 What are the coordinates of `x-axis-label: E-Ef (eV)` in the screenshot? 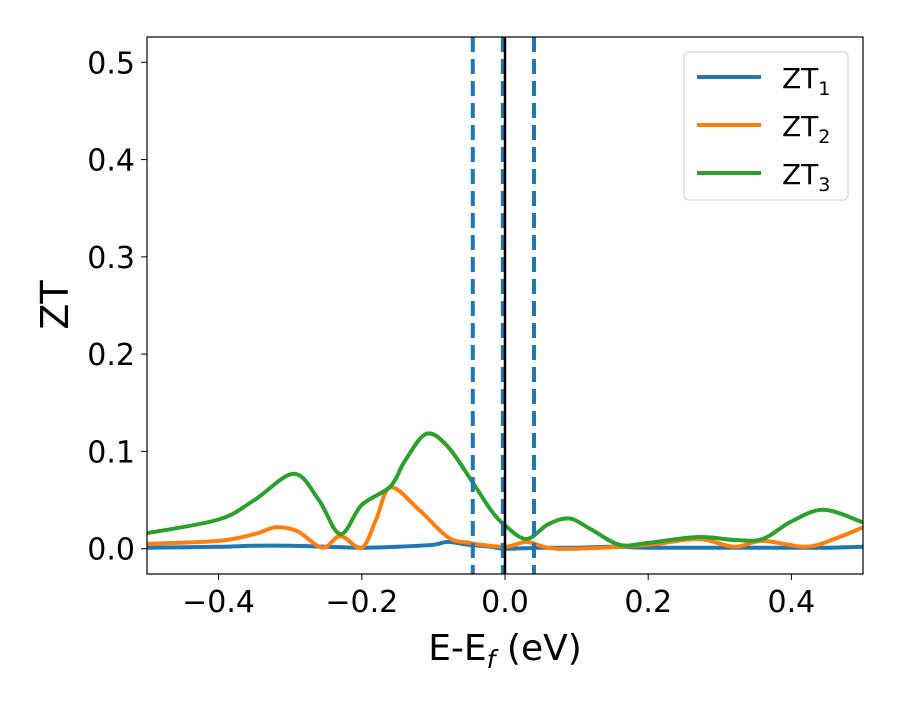 It's located at (505, 651).